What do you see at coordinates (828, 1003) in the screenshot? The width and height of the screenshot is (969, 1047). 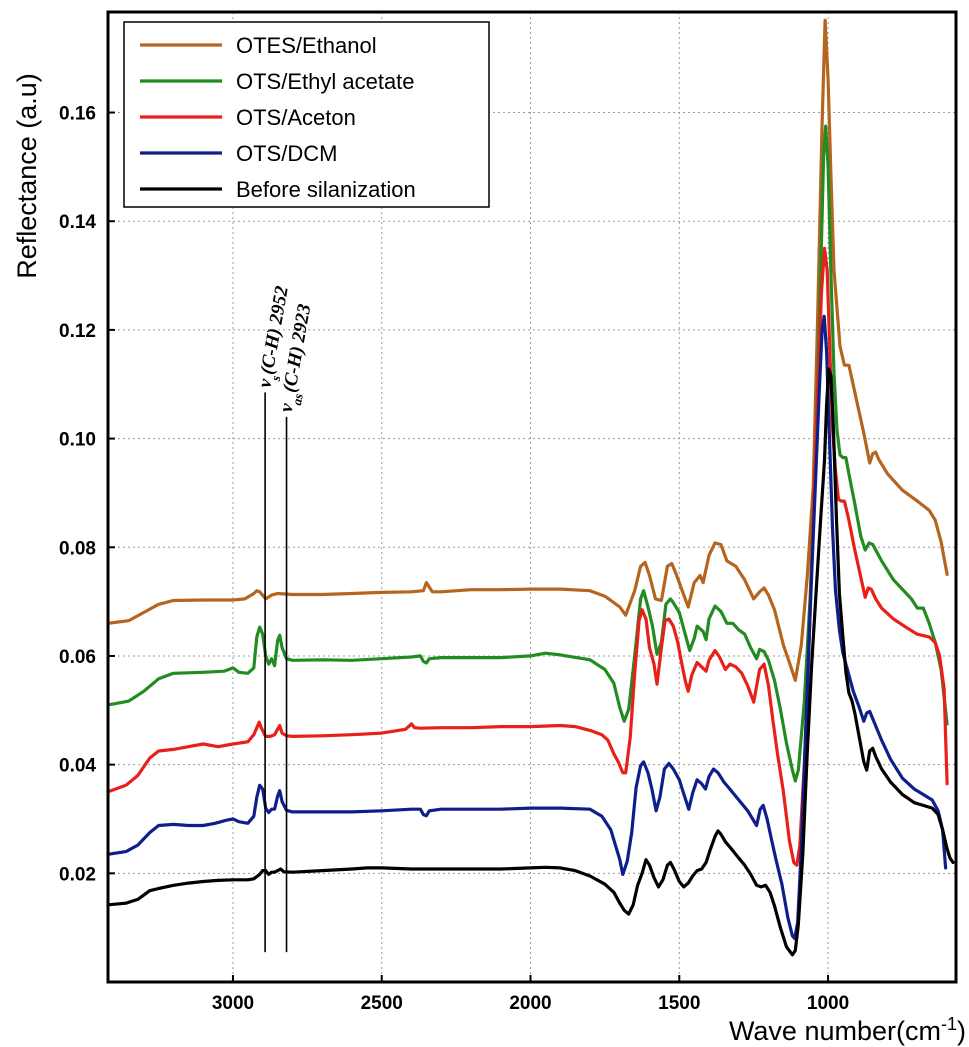 I see `x-tick-label: 1000` at bounding box center [828, 1003].